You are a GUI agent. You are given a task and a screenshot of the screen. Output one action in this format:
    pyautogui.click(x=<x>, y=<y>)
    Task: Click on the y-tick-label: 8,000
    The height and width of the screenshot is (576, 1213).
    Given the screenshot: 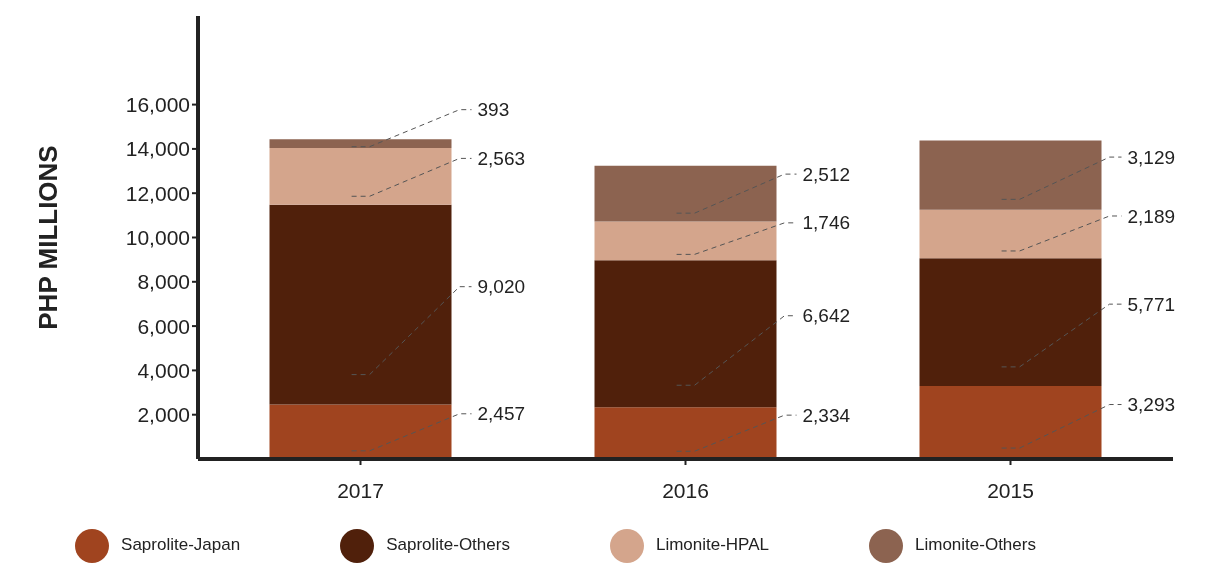 What is the action you would take?
    pyautogui.click(x=163, y=282)
    